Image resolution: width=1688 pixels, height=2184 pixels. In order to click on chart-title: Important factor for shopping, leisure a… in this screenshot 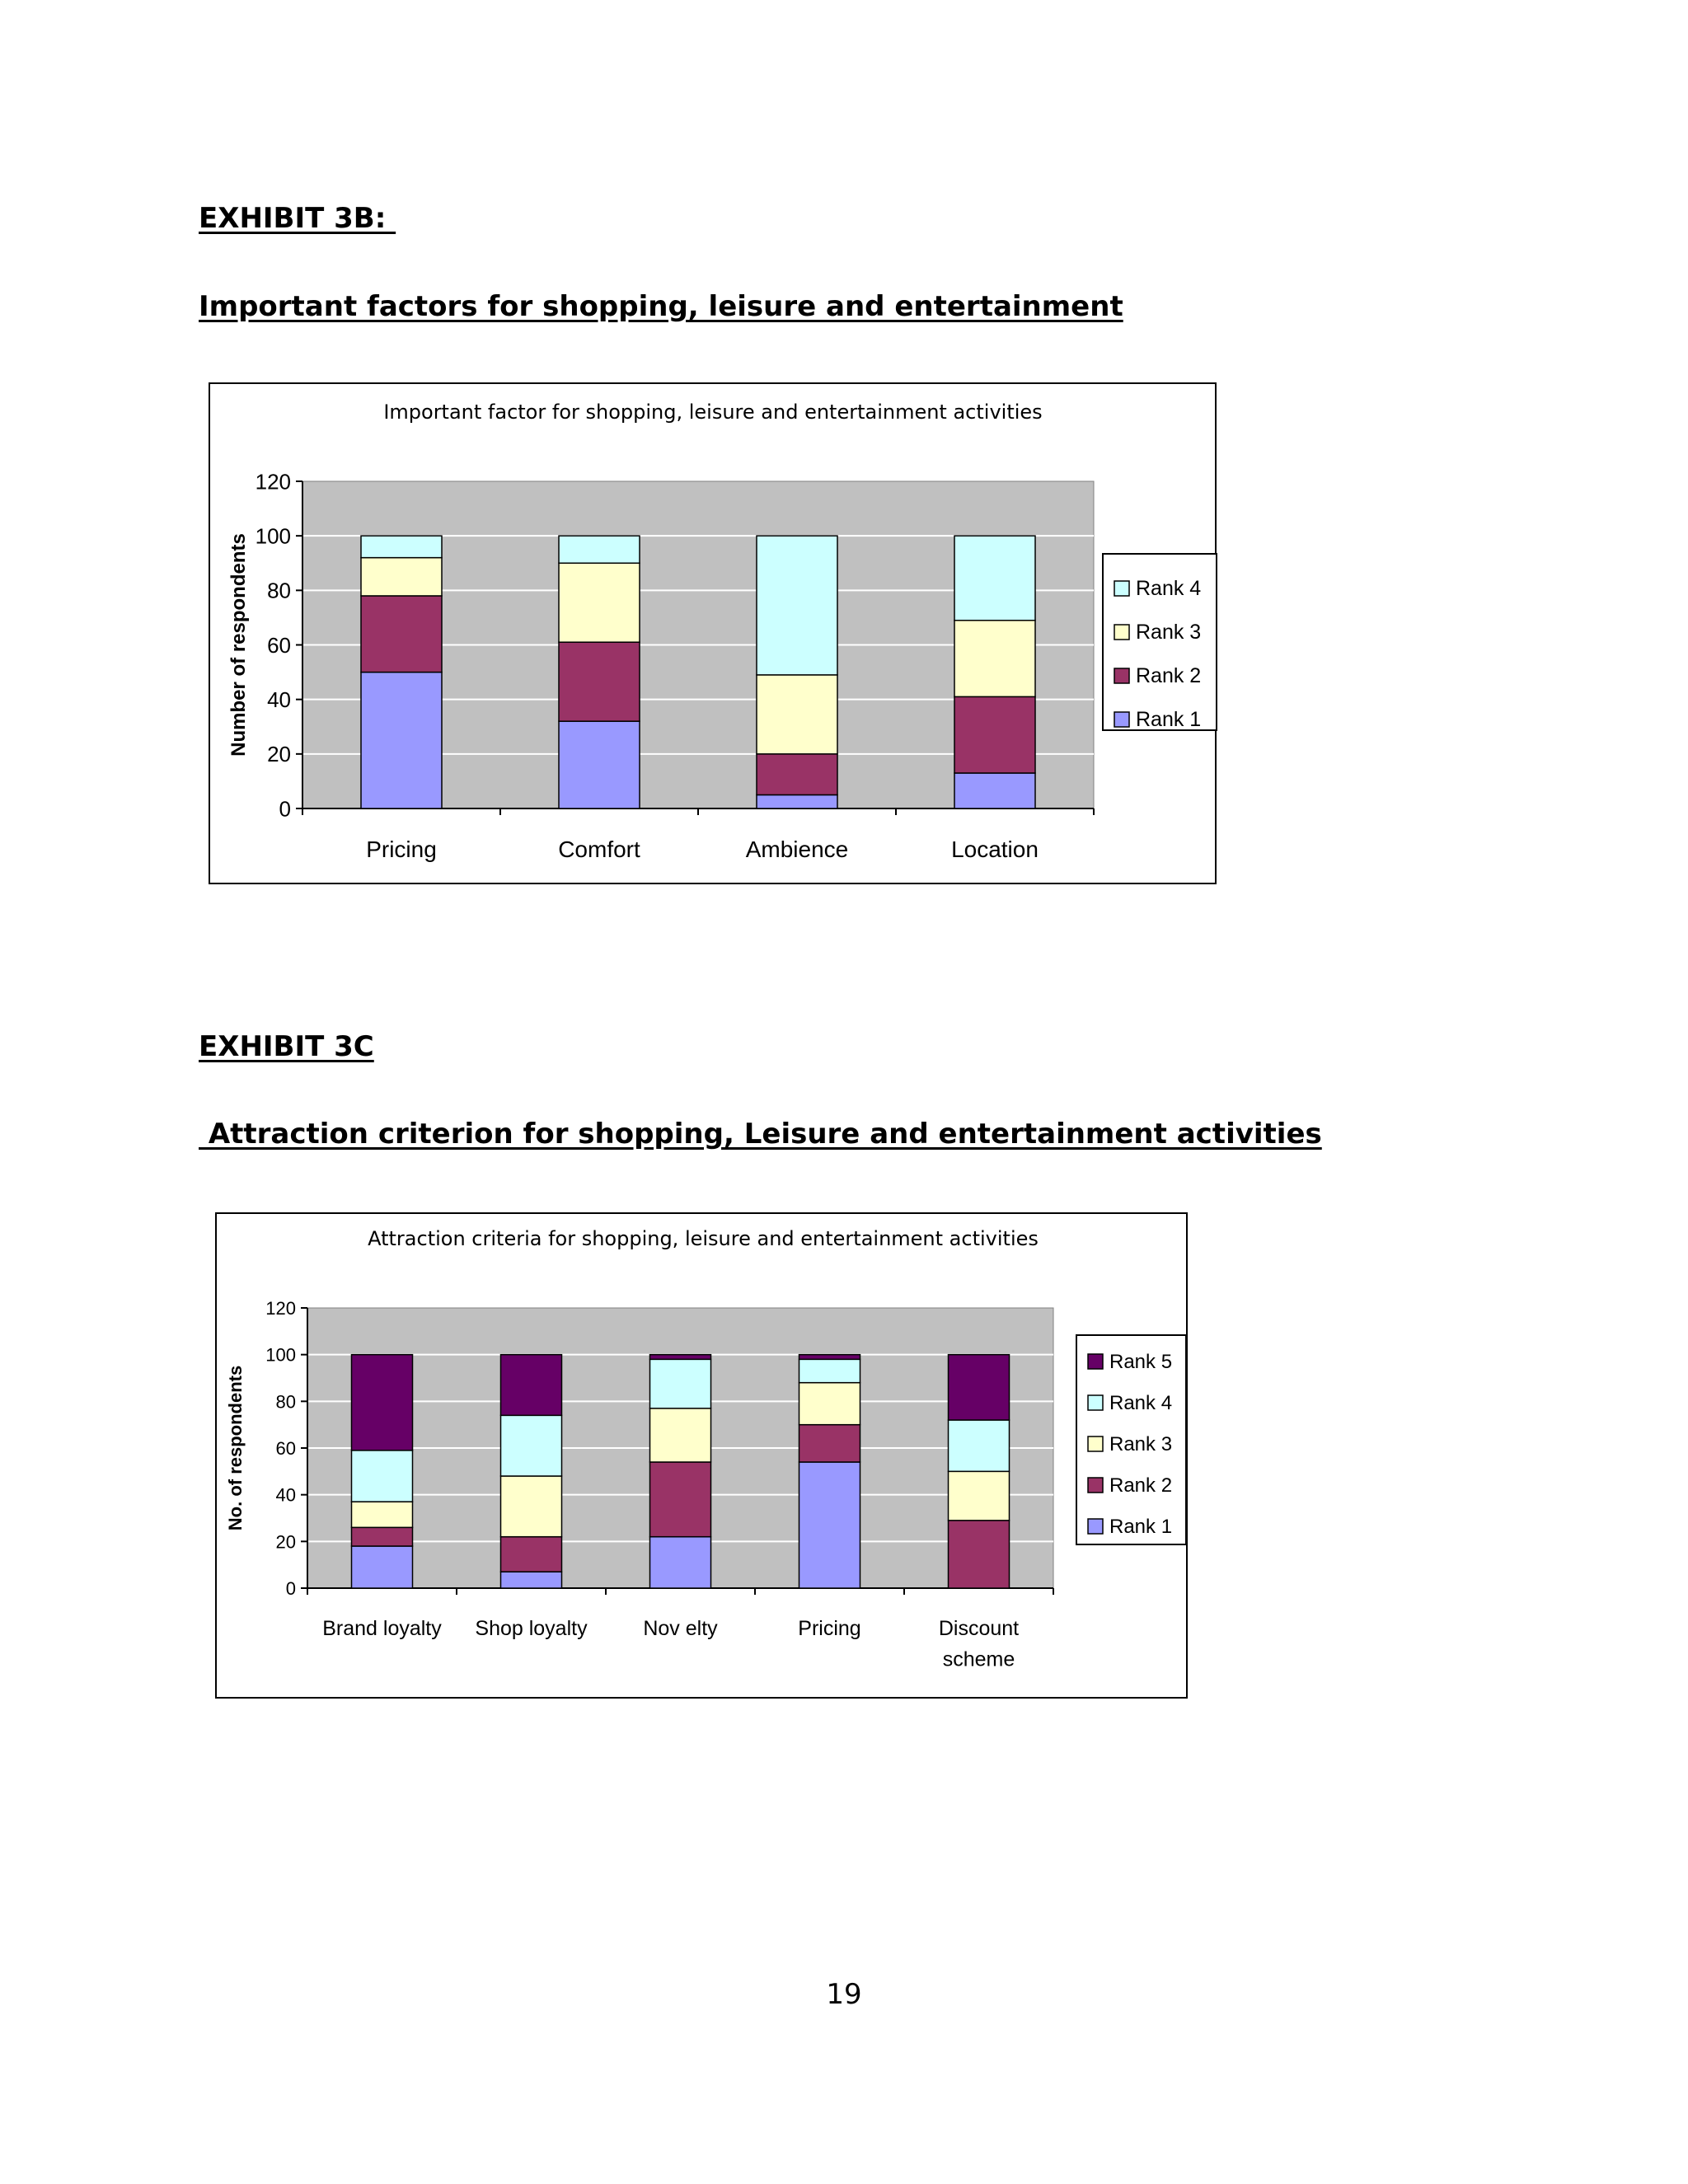, I will do `click(713, 412)`.